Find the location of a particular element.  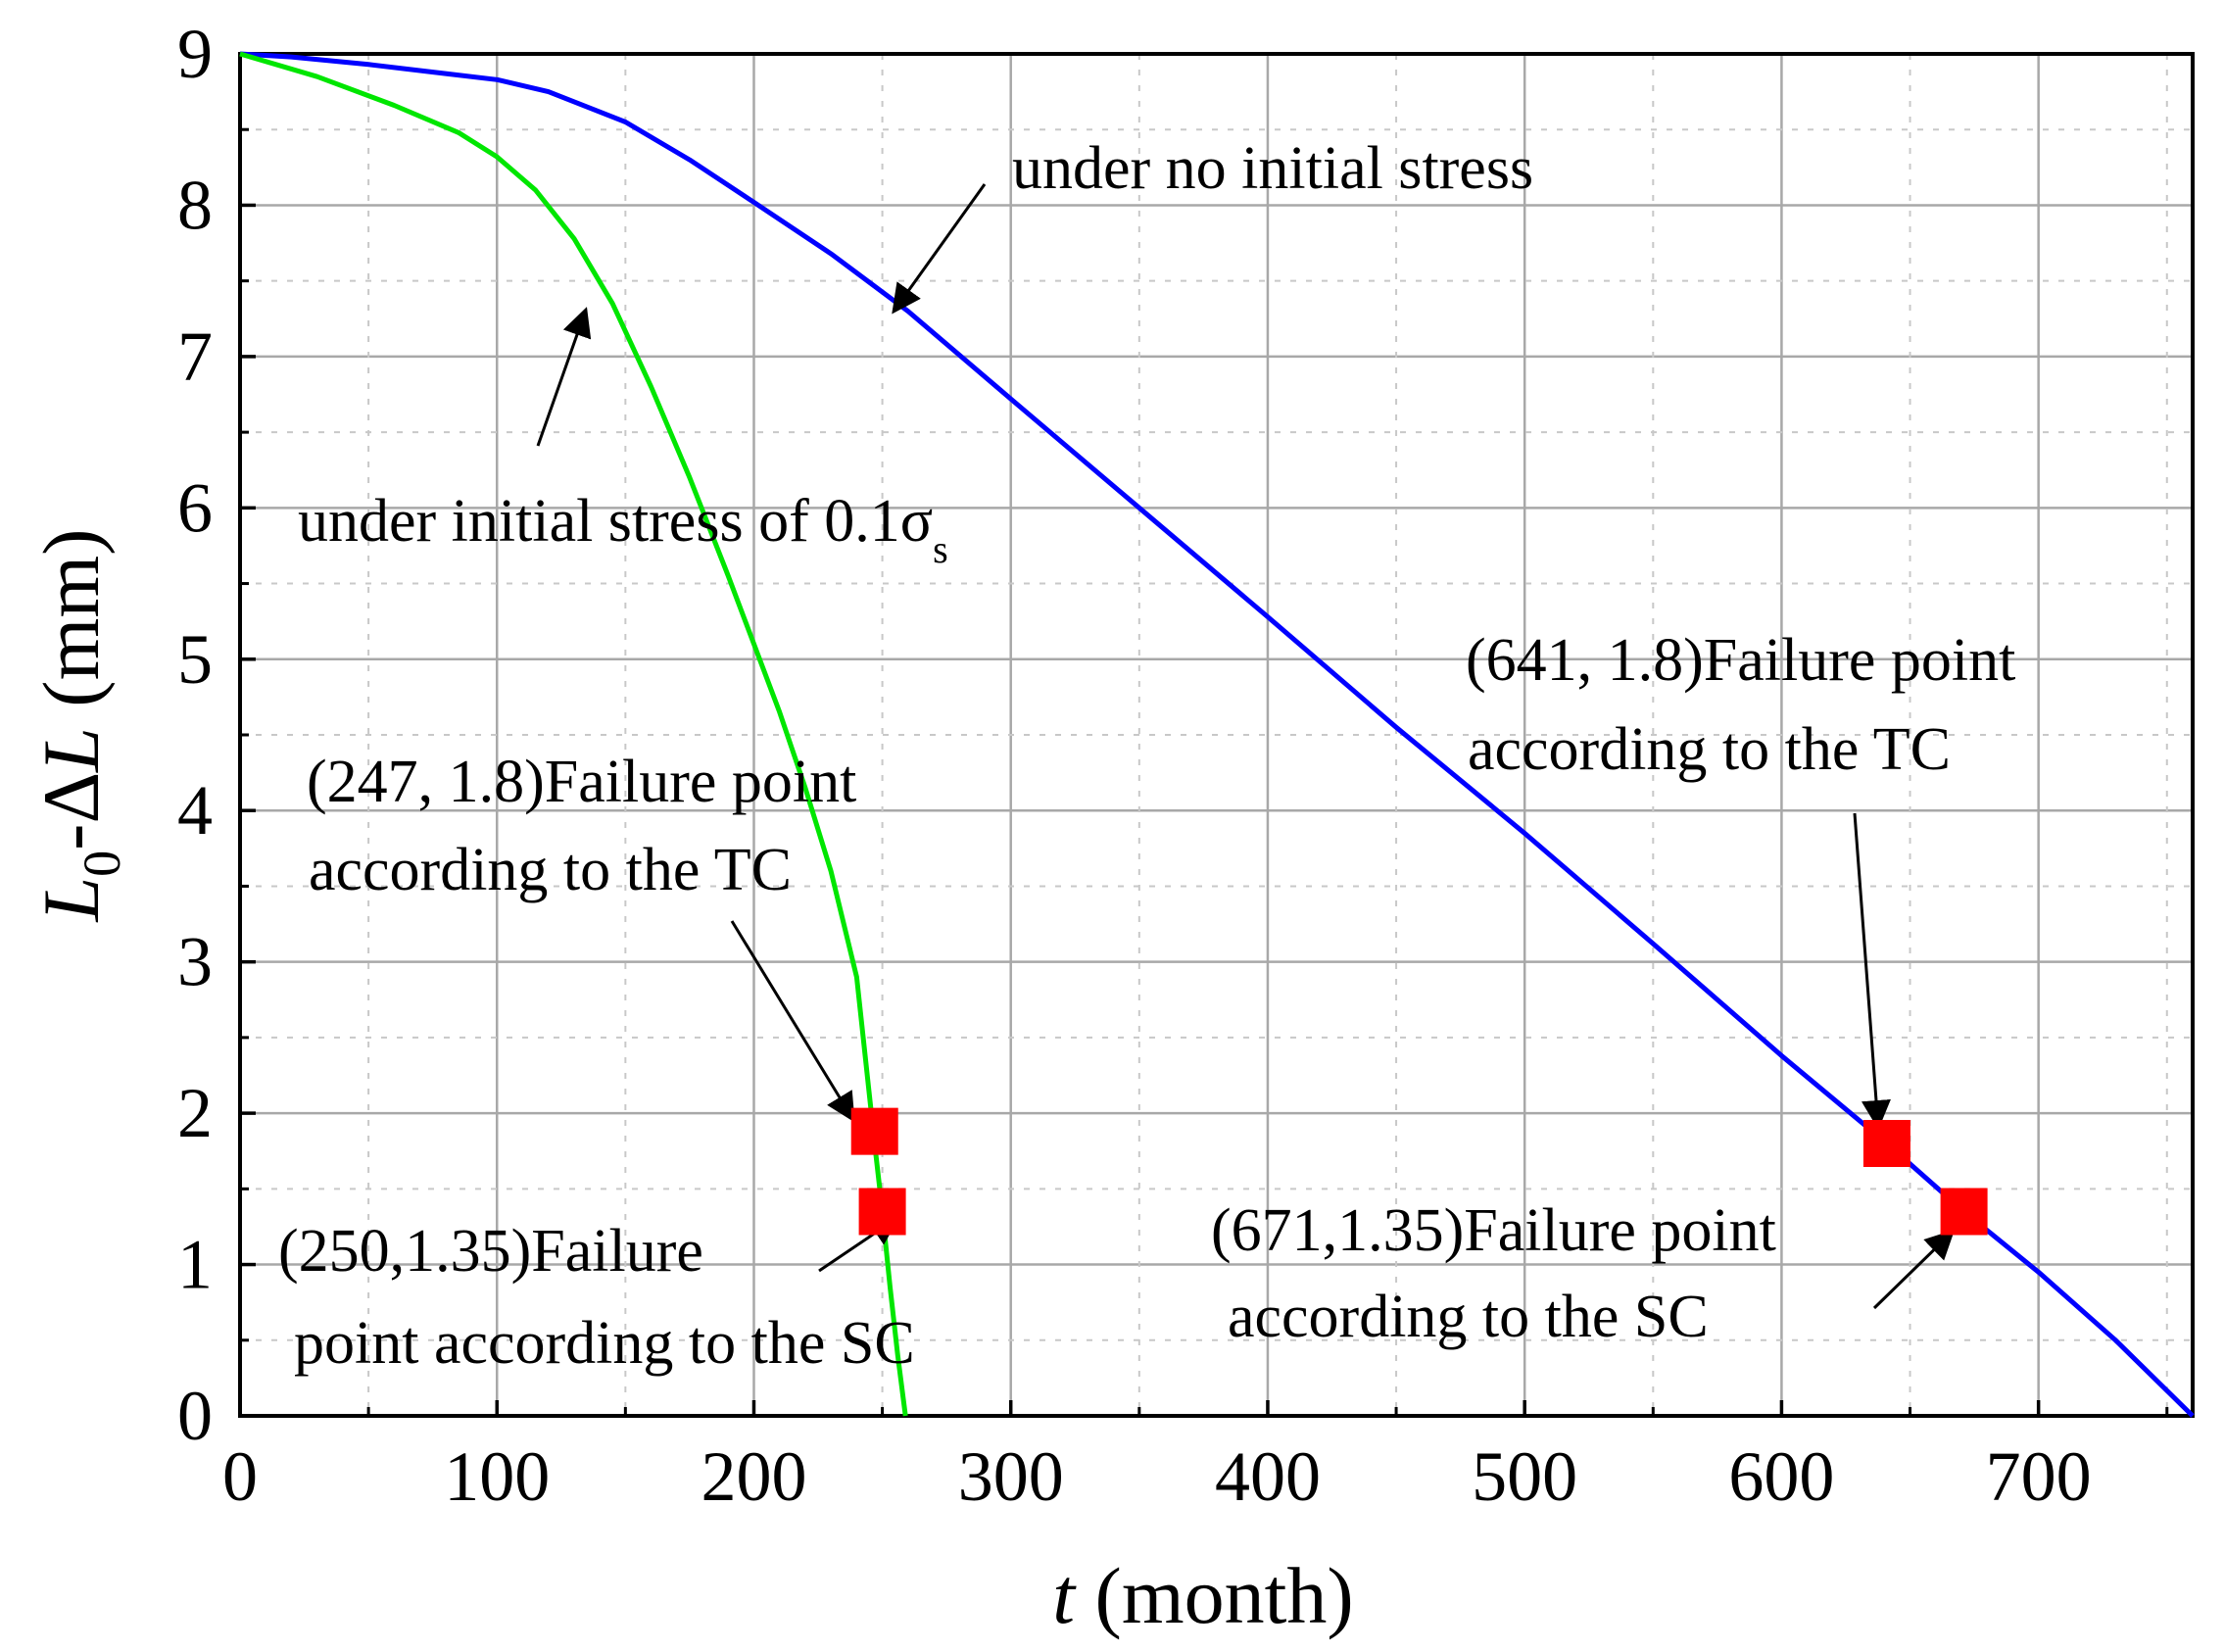

x-tick-label: 0 is located at coordinates (240, 1476).